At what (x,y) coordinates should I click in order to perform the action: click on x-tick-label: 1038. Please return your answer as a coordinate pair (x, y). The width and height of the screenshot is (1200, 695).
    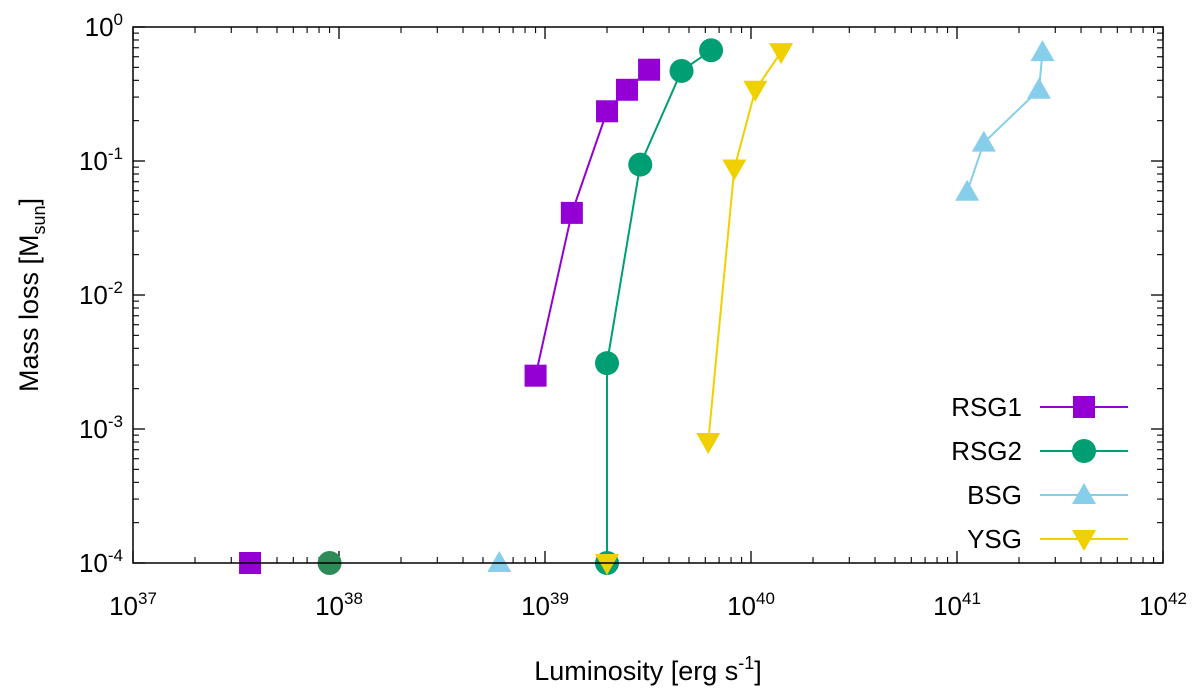
    Looking at the image, I should click on (339, 605).